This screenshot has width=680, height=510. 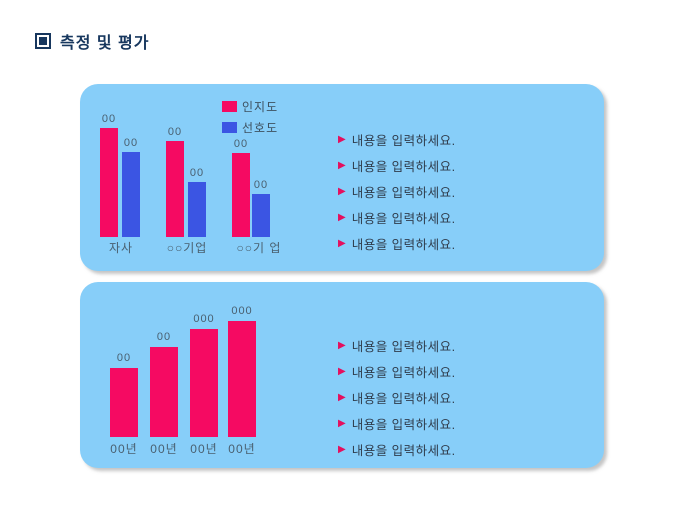 I want to click on legend-label: 선호도, so click(x=260, y=128).